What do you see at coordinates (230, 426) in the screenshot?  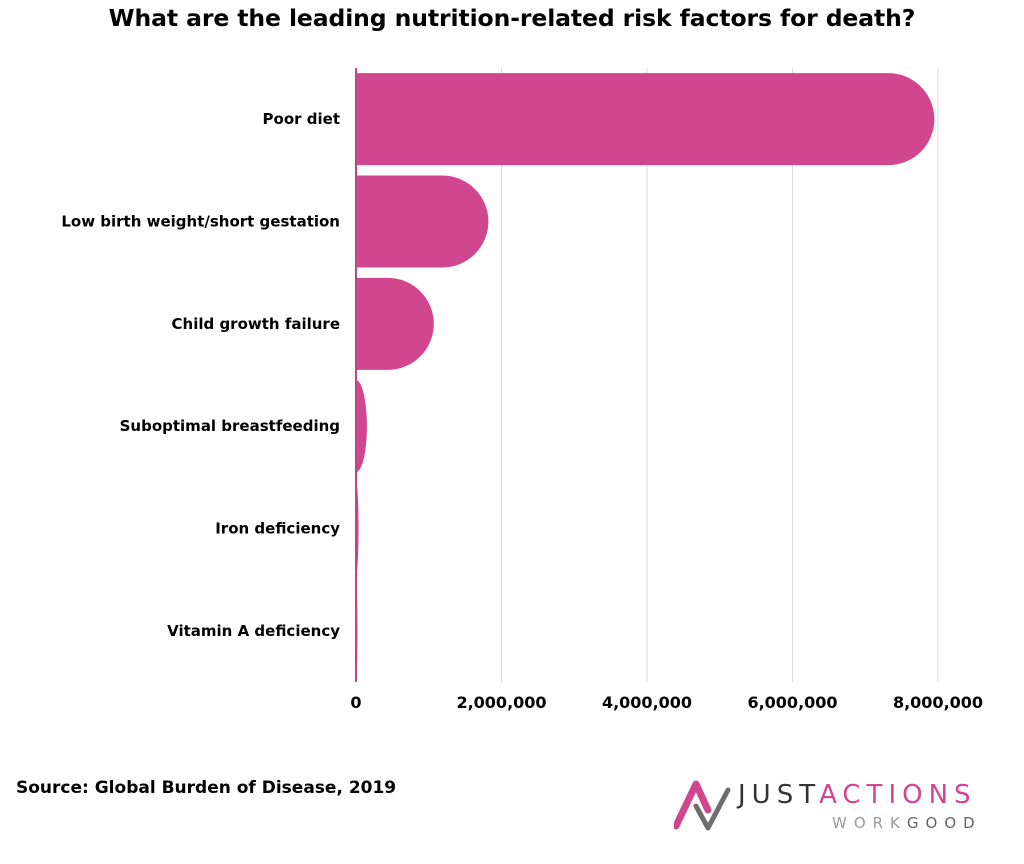 I see `category-label: Suboptimal breastfeeding` at bounding box center [230, 426].